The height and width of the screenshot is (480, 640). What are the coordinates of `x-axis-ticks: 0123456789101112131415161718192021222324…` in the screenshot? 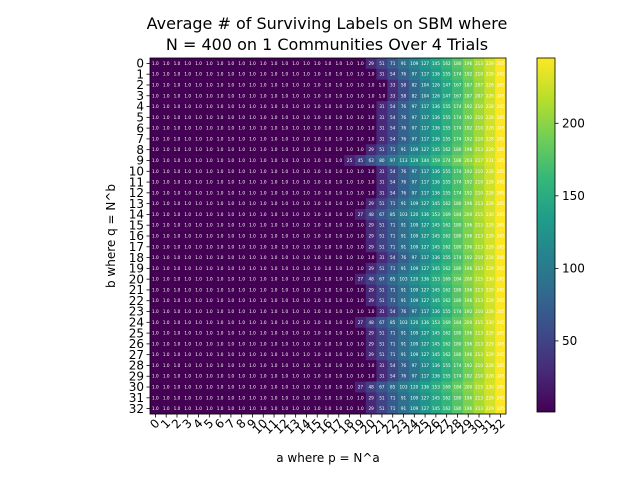 It's located at (327, 425).